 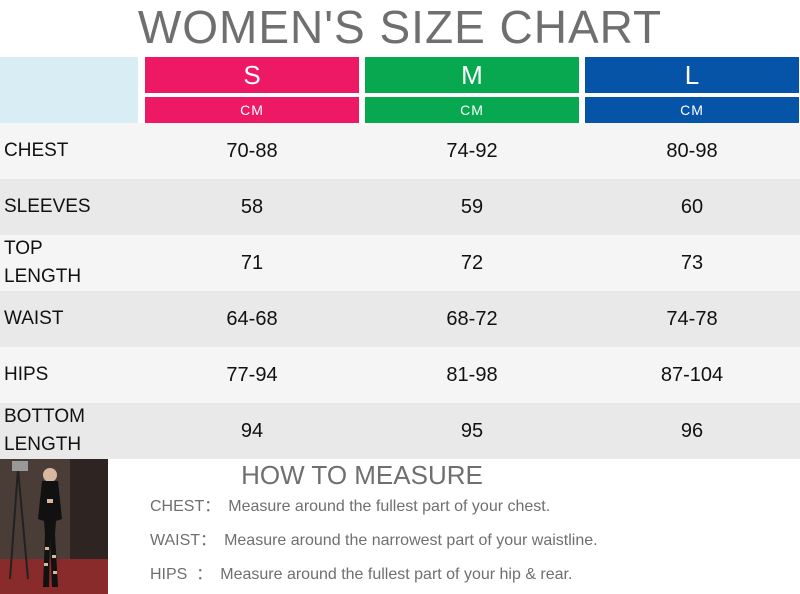 I want to click on value-cell-s: 94, so click(x=252, y=431).